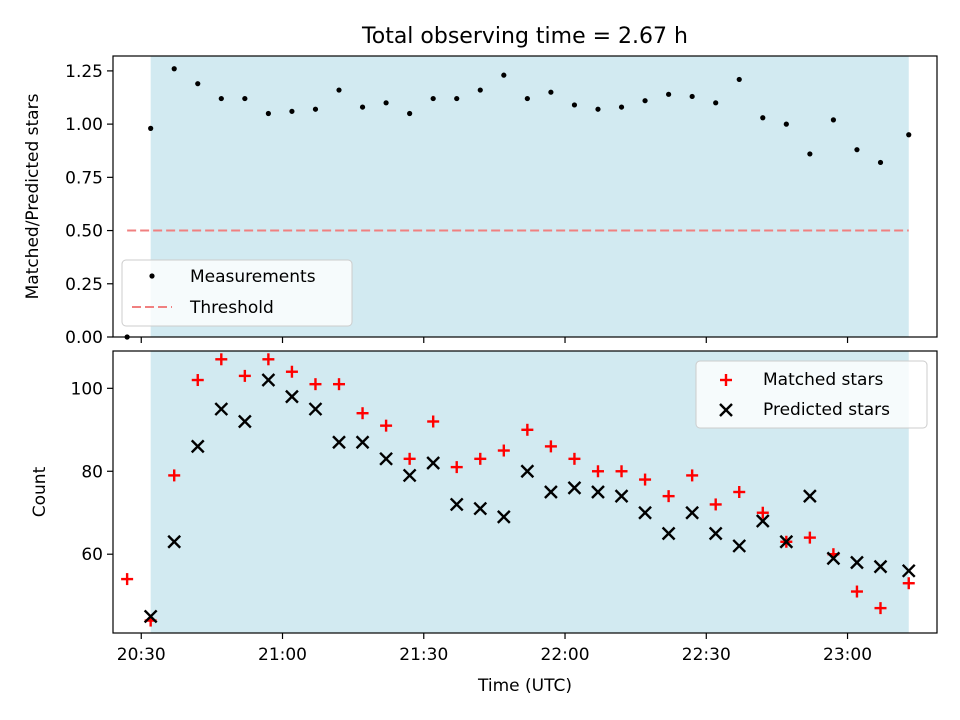 The image size is (960, 720). Describe the element at coordinates (826, 410) in the screenshot. I see `legend-label-predicted: Predicted stars` at that location.